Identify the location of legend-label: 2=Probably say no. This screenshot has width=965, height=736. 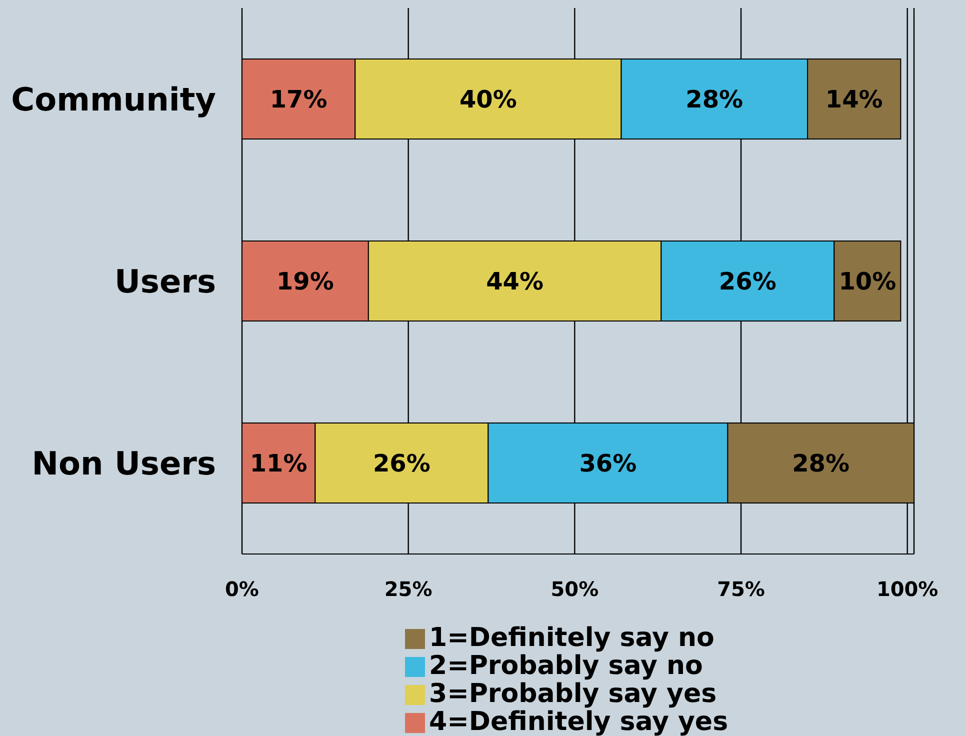
(566, 666).